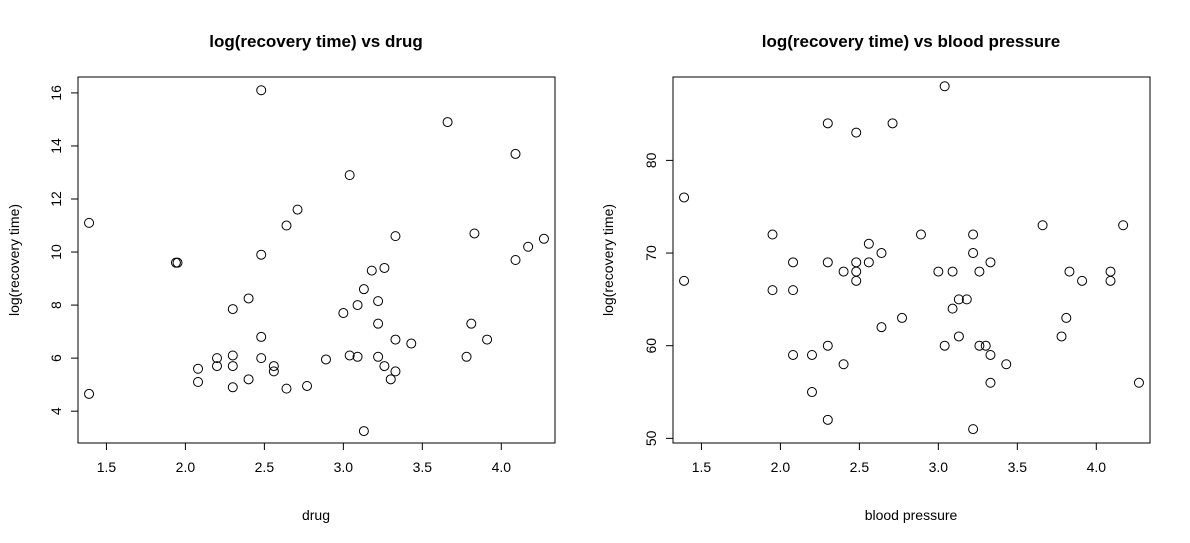 This screenshot has width=1190, height=543. I want to click on y-tick-label: 80, so click(651, 160).